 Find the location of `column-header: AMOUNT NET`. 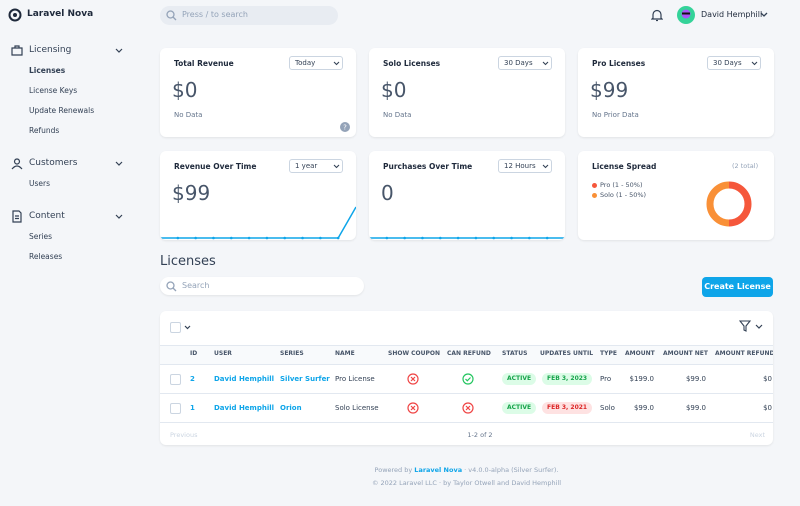

column-header: AMOUNT NET is located at coordinates (686, 353).